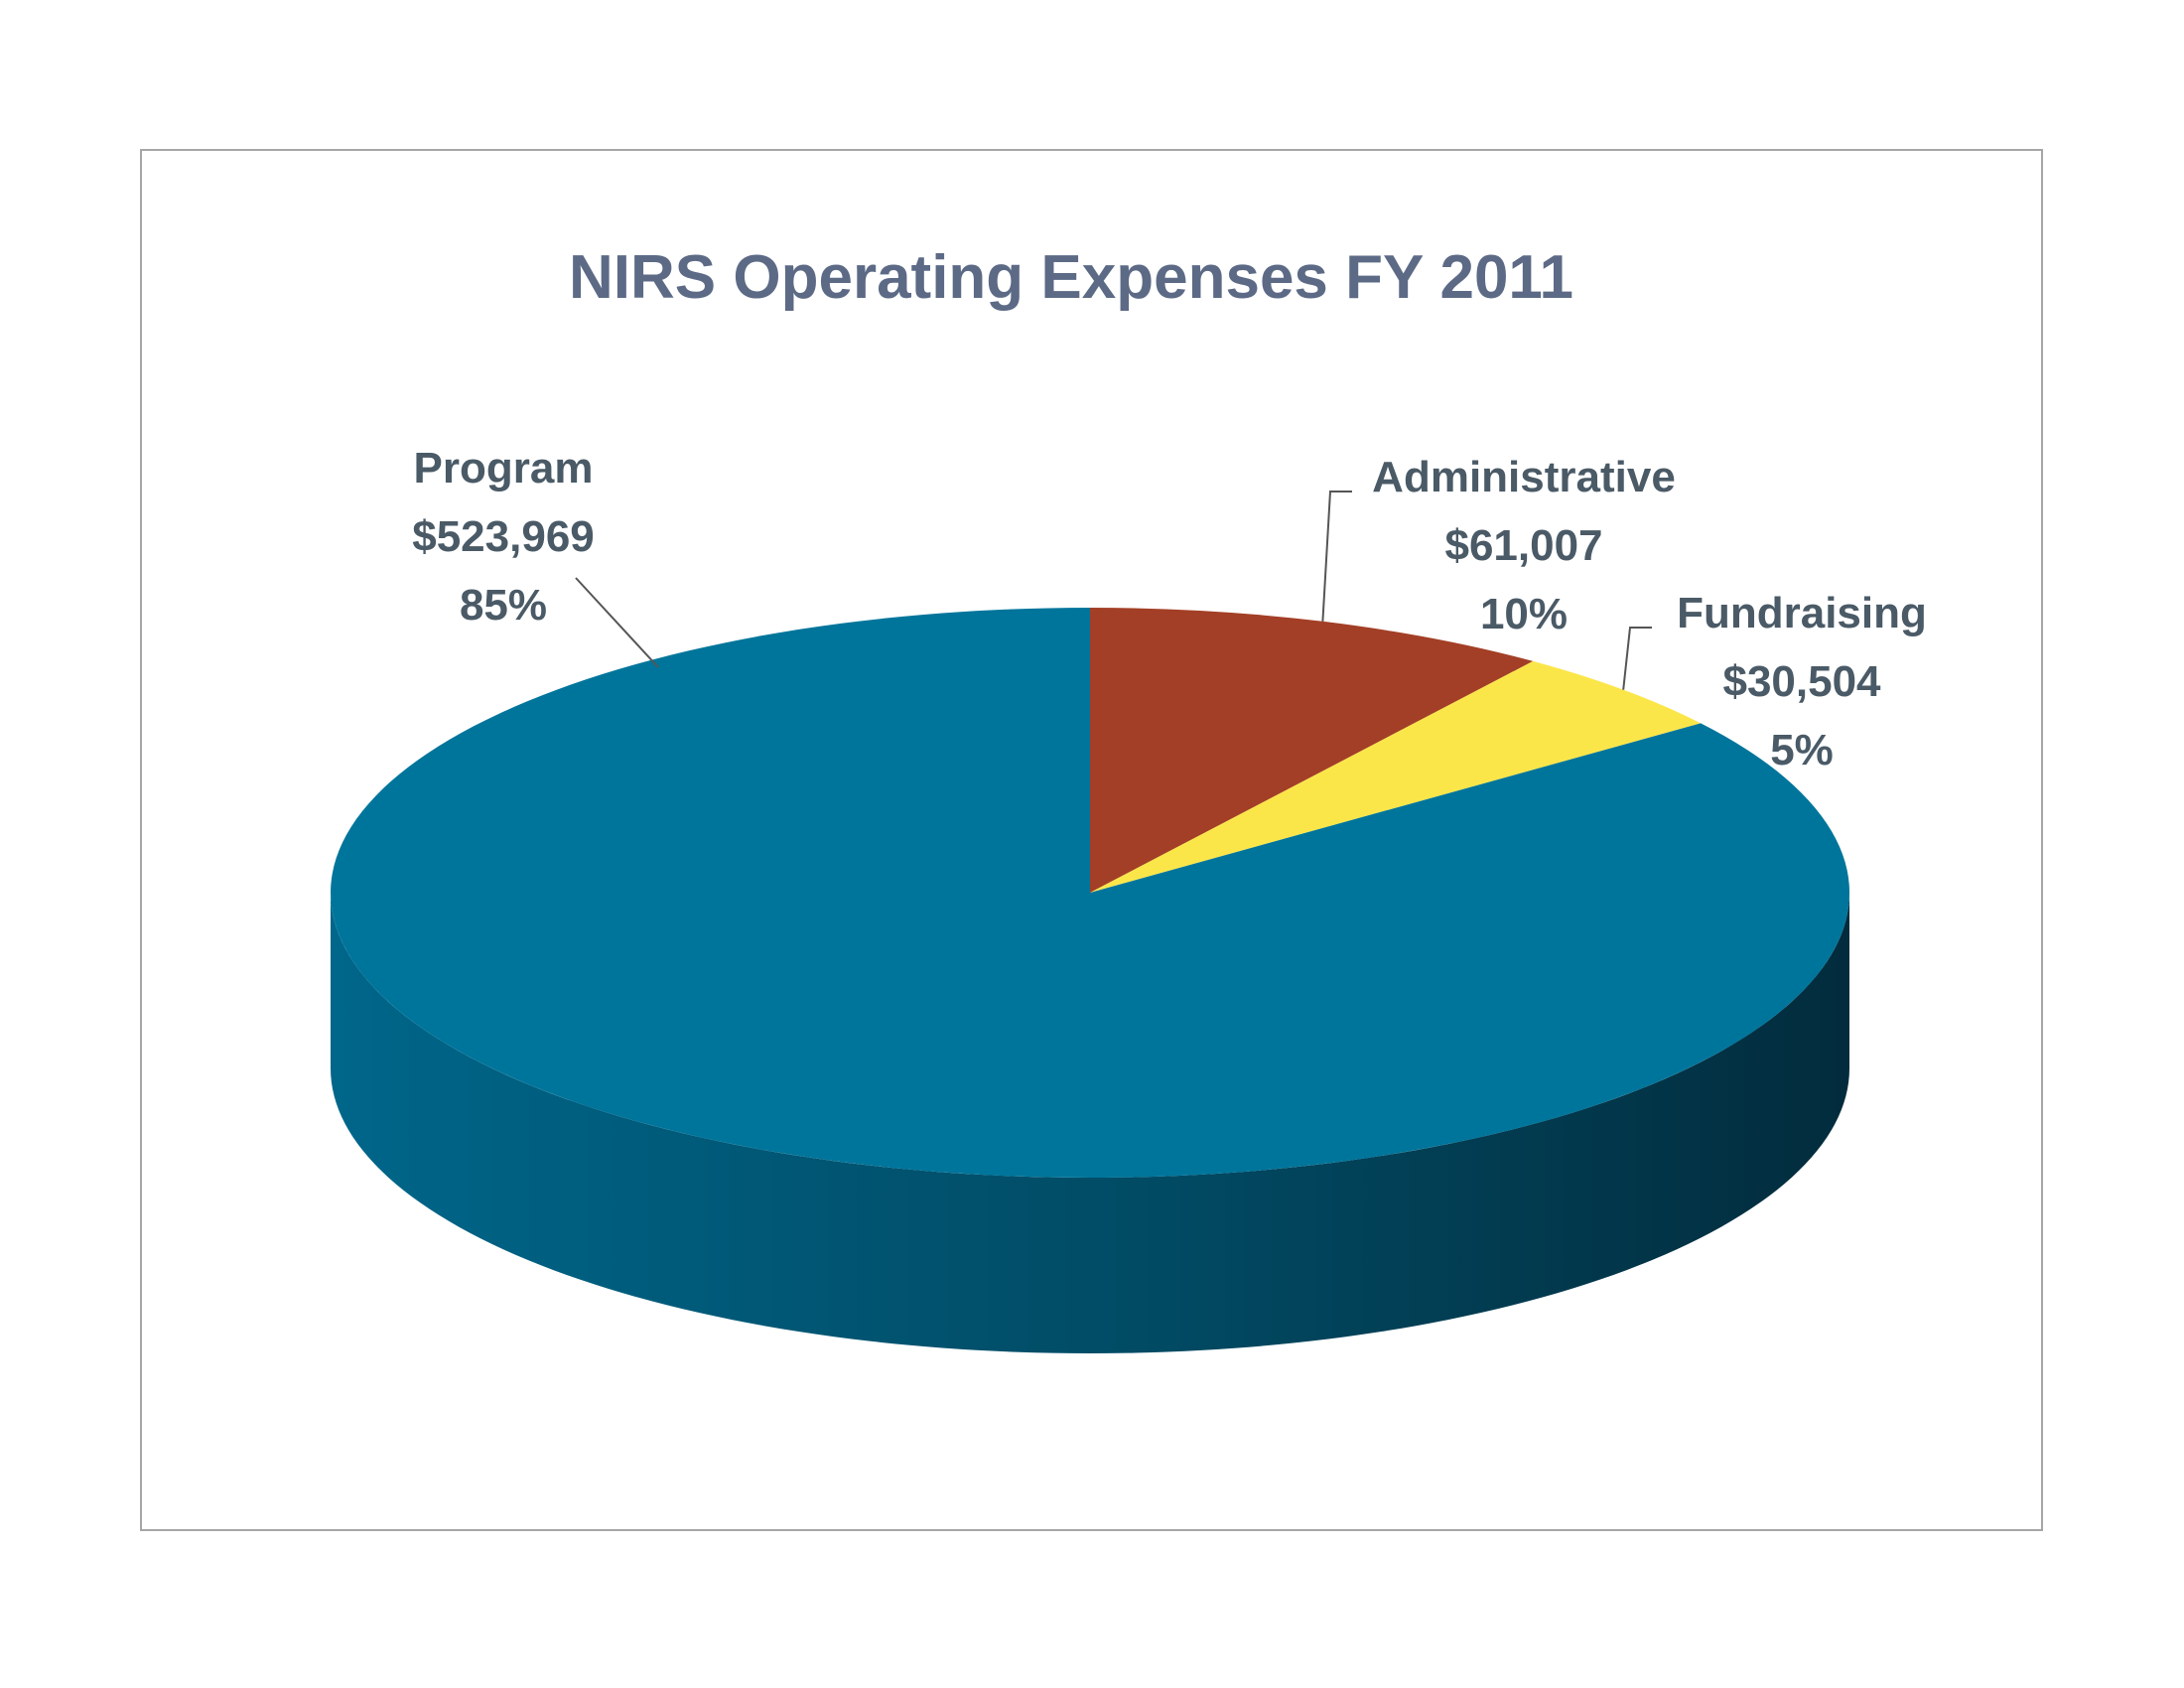  I want to click on label-administrative-name: Administrative, so click(1524, 477).